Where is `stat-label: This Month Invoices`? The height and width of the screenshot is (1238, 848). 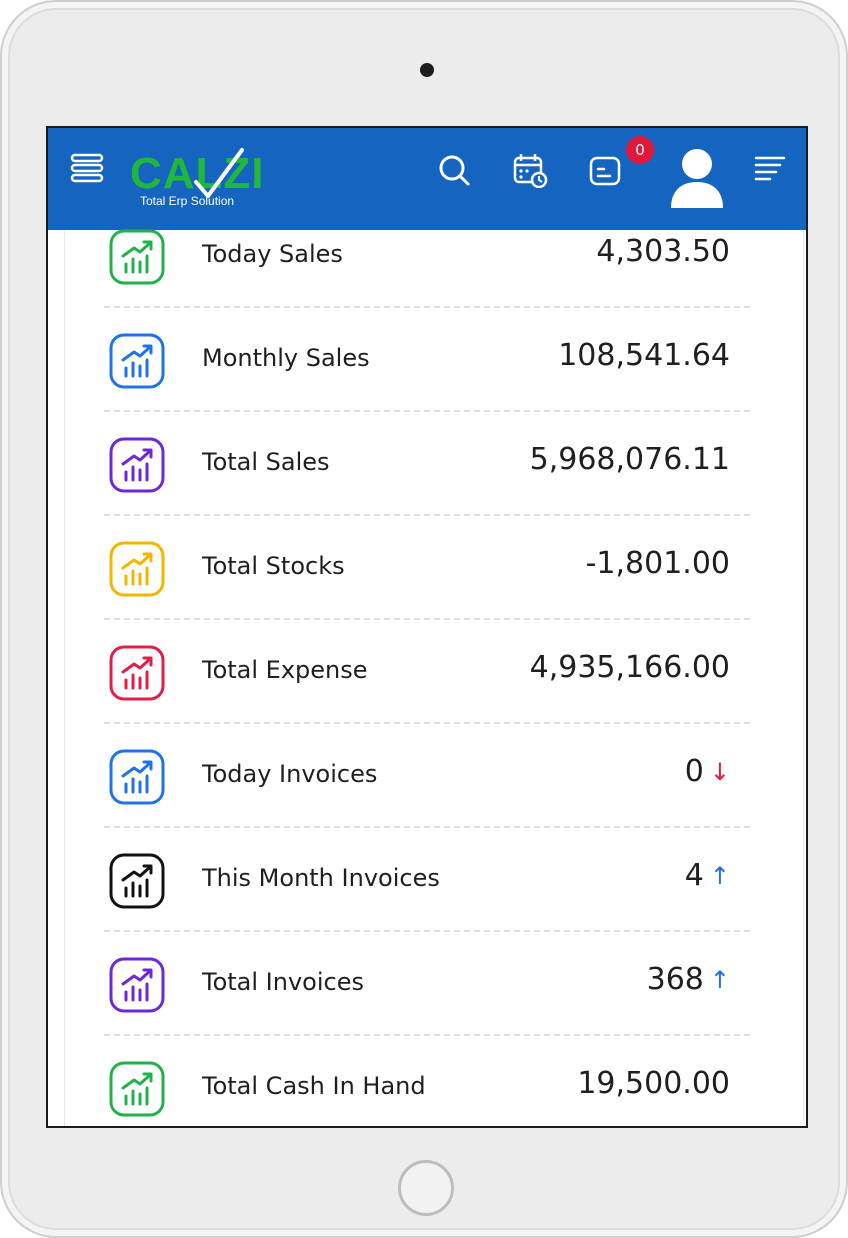 stat-label: This Month Invoices is located at coordinates (321, 878).